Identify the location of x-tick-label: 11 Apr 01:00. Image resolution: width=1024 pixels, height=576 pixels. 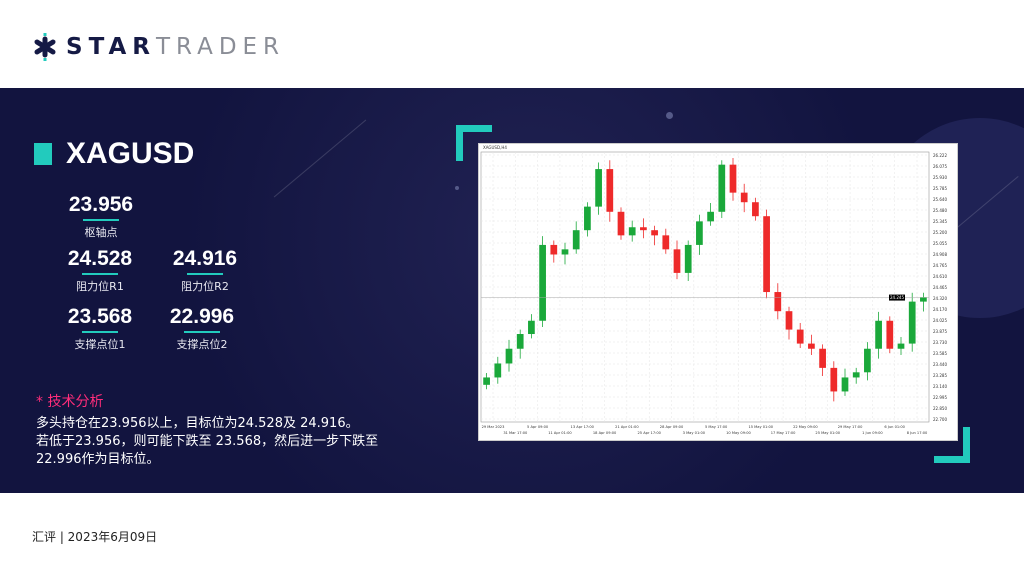
(560, 433).